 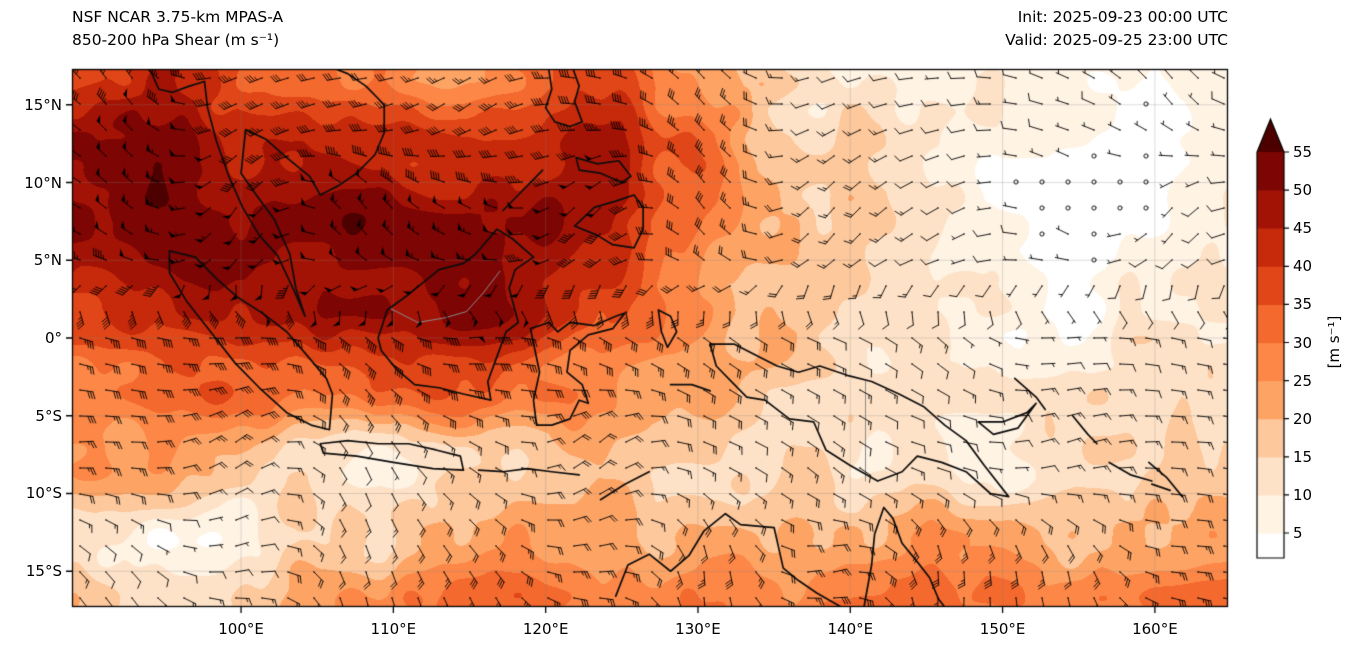 What do you see at coordinates (1116, 40) in the screenshot?
I see `valid-time: Valid: 2025-09-25 23:00 UTC` at bounding box center [1116, 40].